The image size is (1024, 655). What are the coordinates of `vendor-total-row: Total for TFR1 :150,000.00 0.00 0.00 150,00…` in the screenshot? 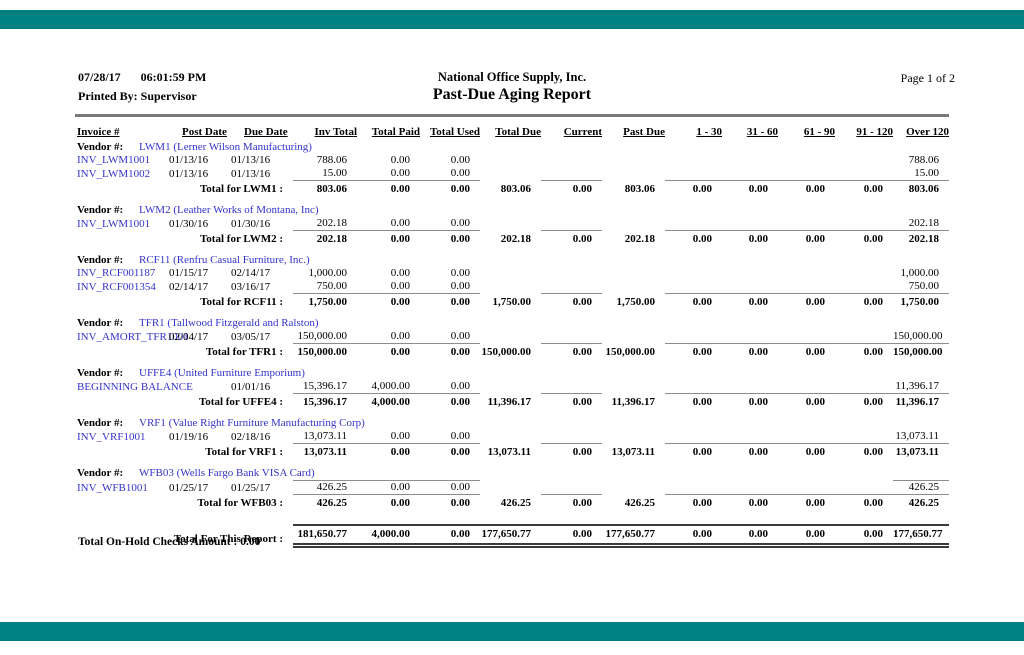 It's located at (512, 352).